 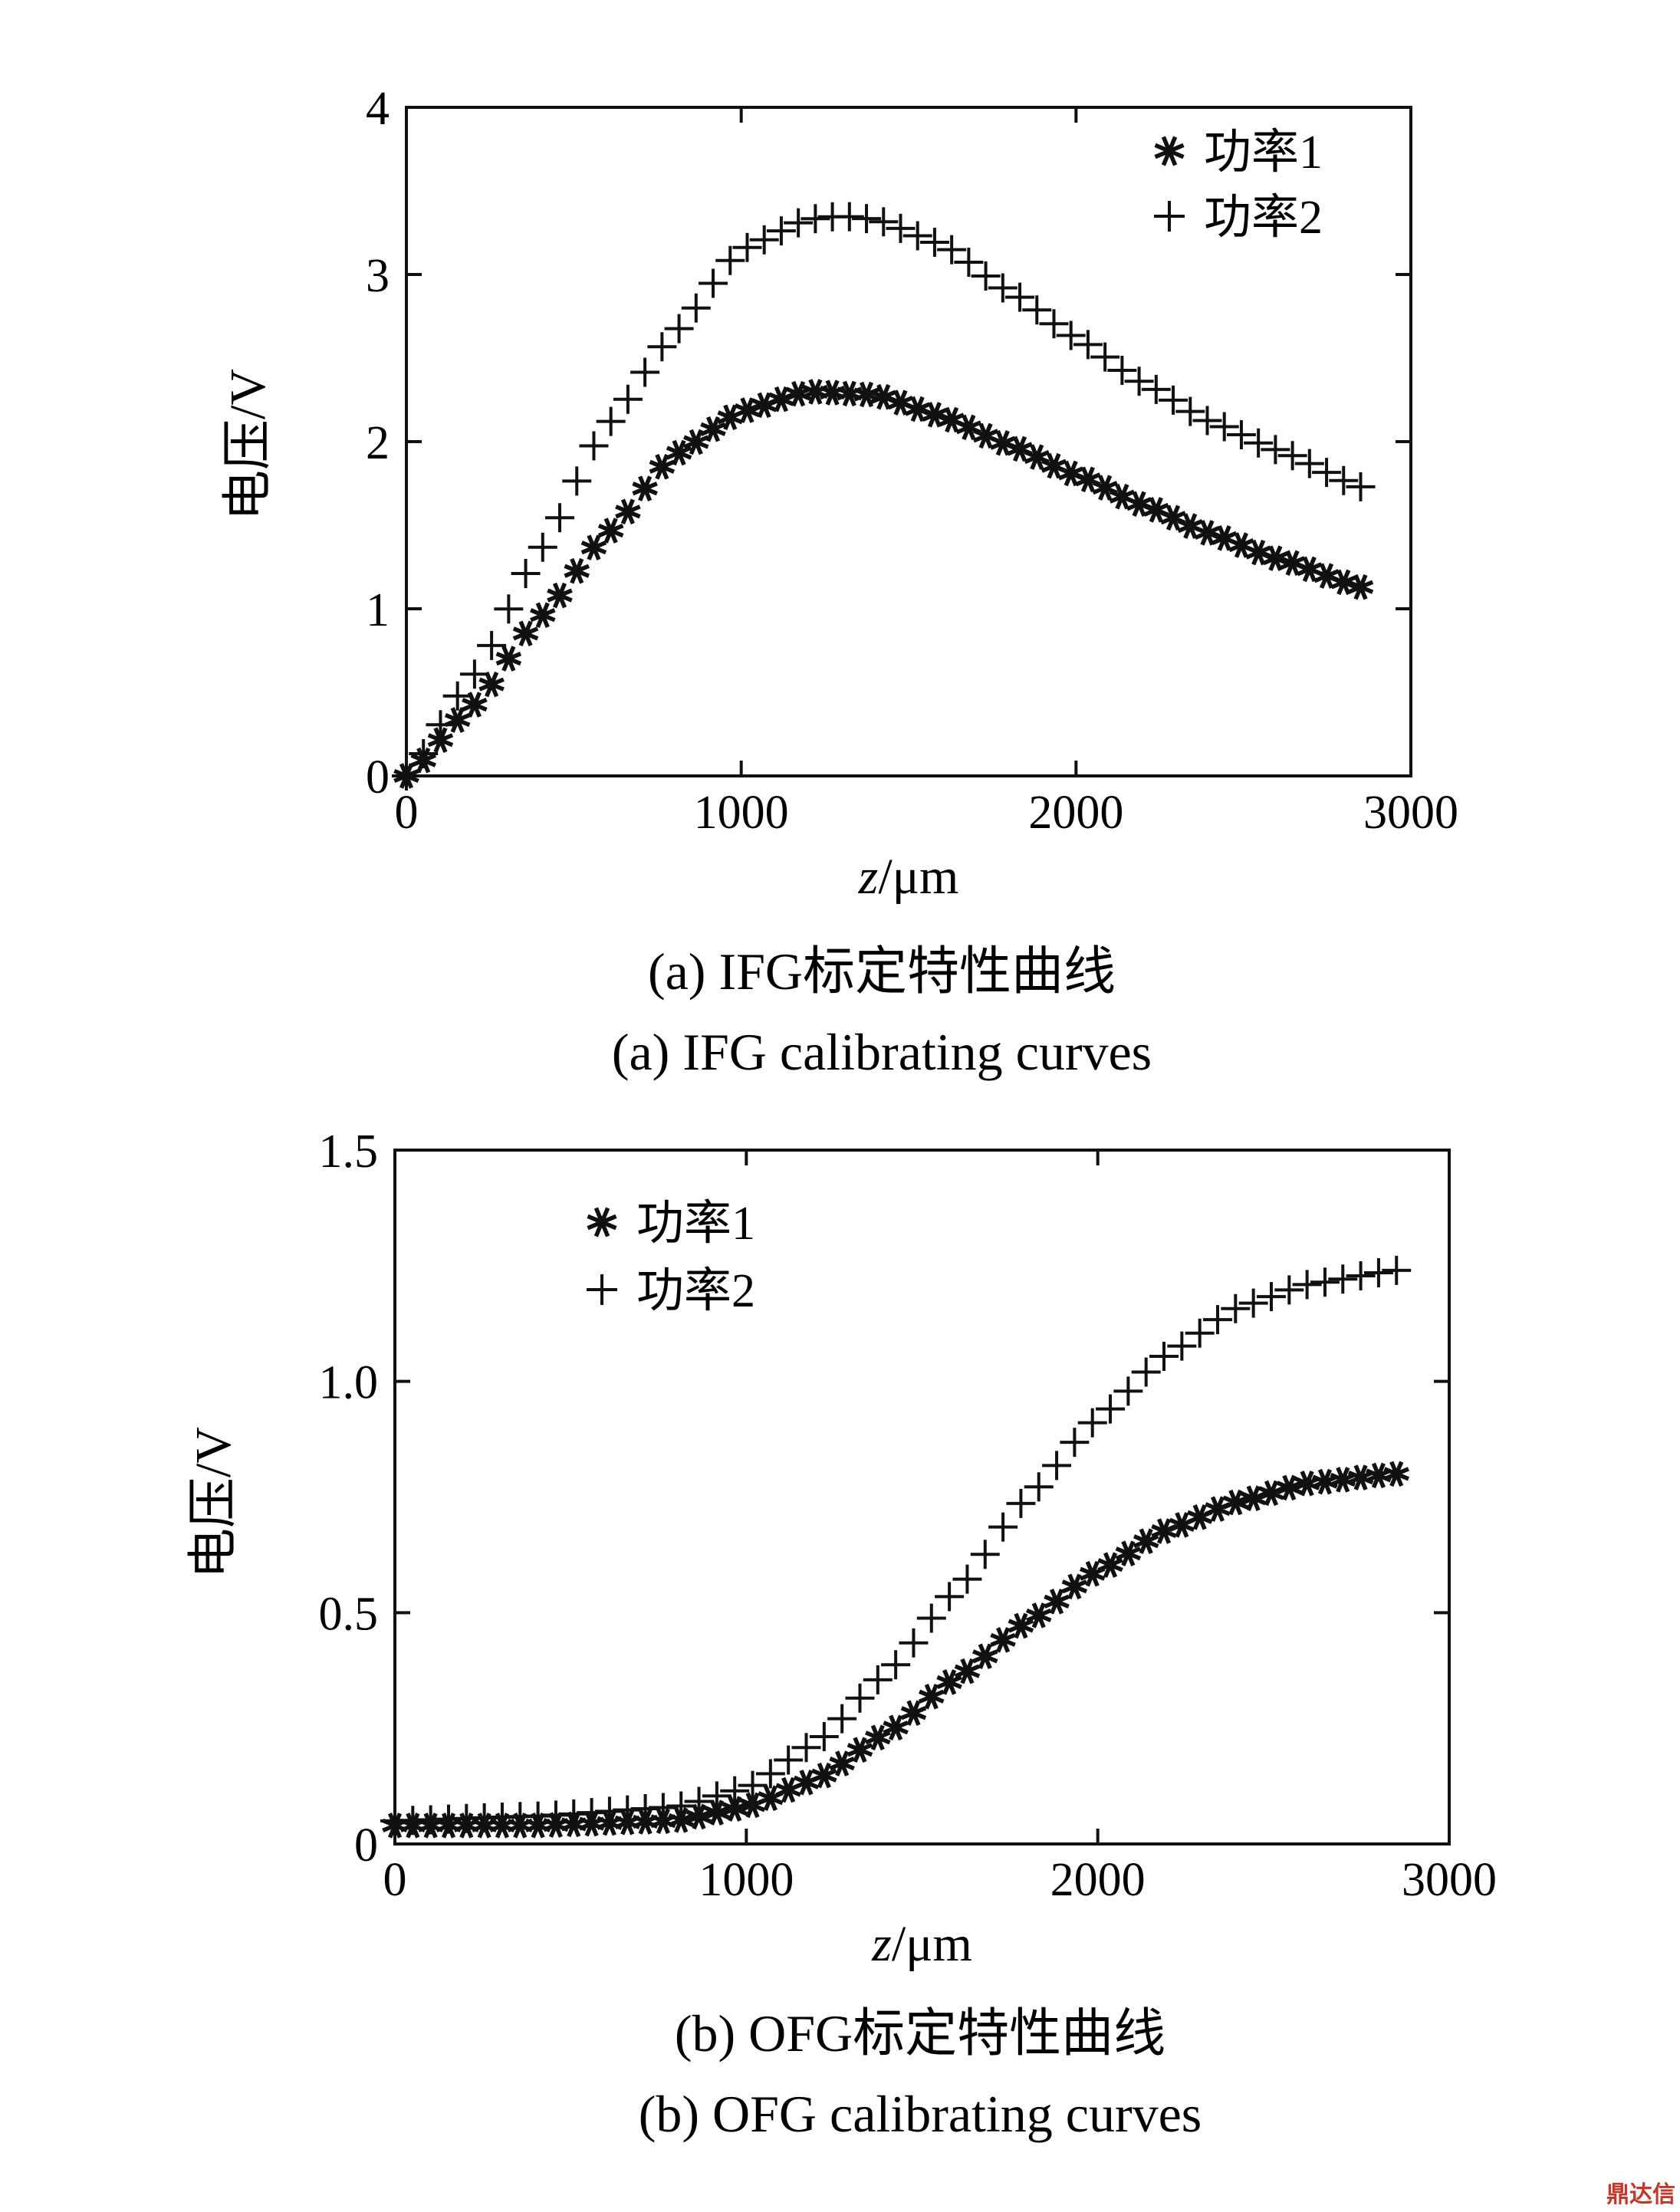 What do you see at coordinates (1263, 218) in the screenshot?
I see `legend-label: 功率2` at bounding box center [1263, 218].